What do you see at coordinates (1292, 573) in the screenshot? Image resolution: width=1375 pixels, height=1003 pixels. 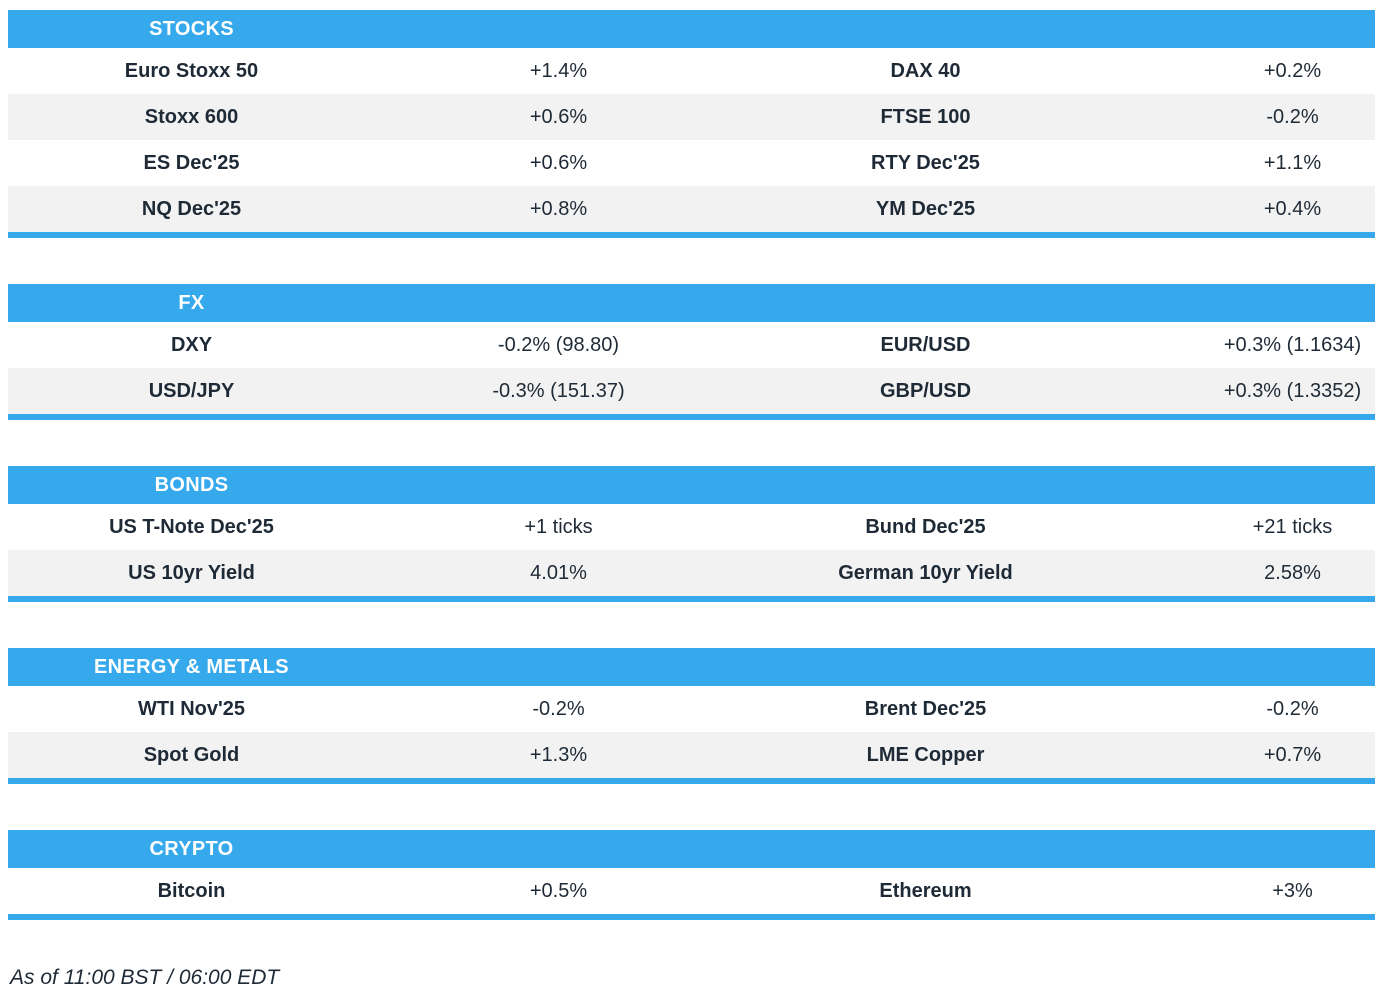 I see `instrument-value: 2.58%` at bounding box center [1292, 573].